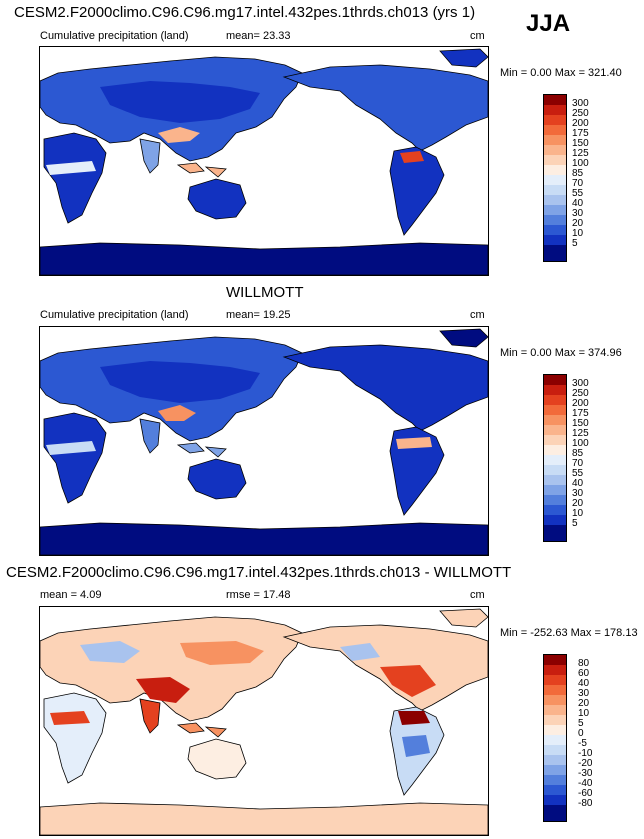  What do you see at coordinates (70, 718) in the screenshot?
I see `landmass-africa-red` at bounding box center [70, 718].